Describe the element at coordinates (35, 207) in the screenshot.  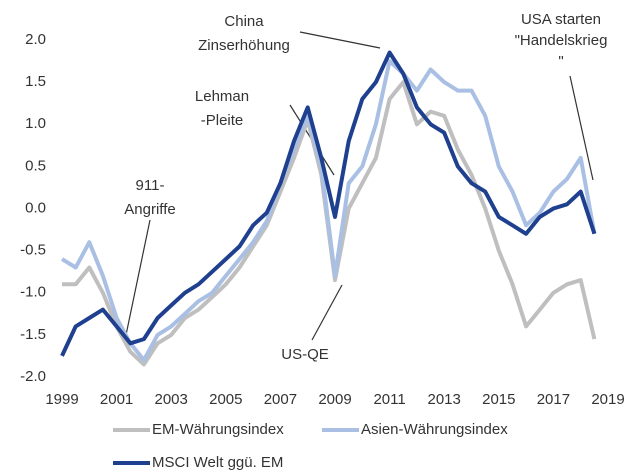
I see `y-tick-label: 0.0` at that location.